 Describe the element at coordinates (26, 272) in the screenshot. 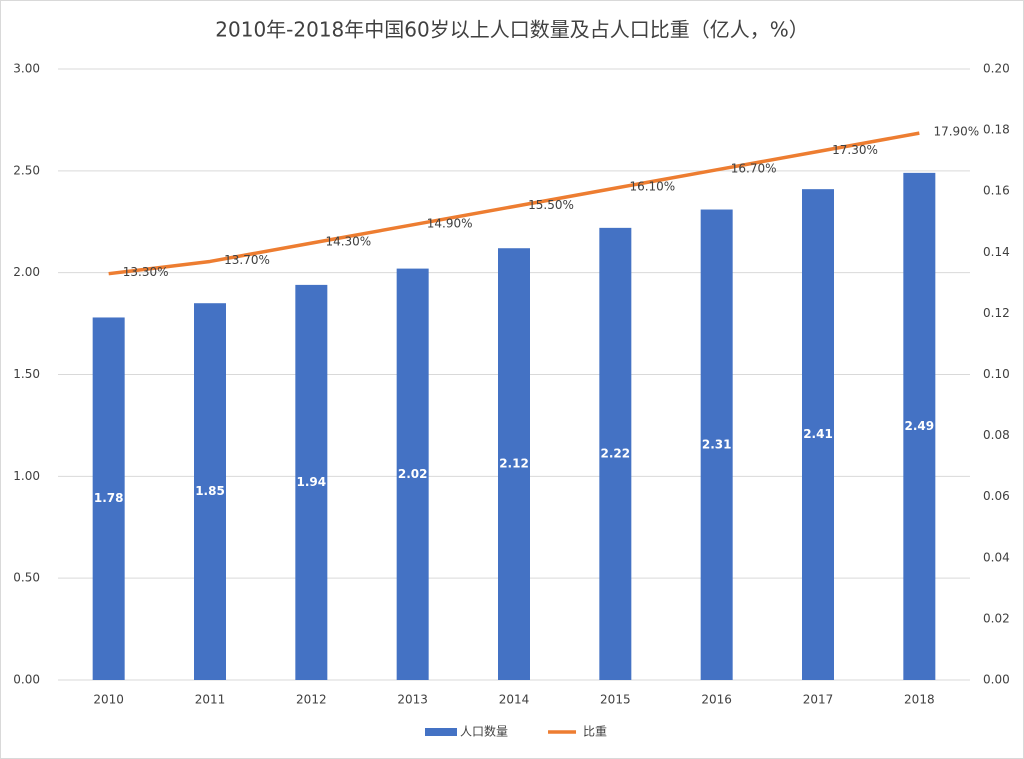

I see `y-tick-label: 2.00` at that location.